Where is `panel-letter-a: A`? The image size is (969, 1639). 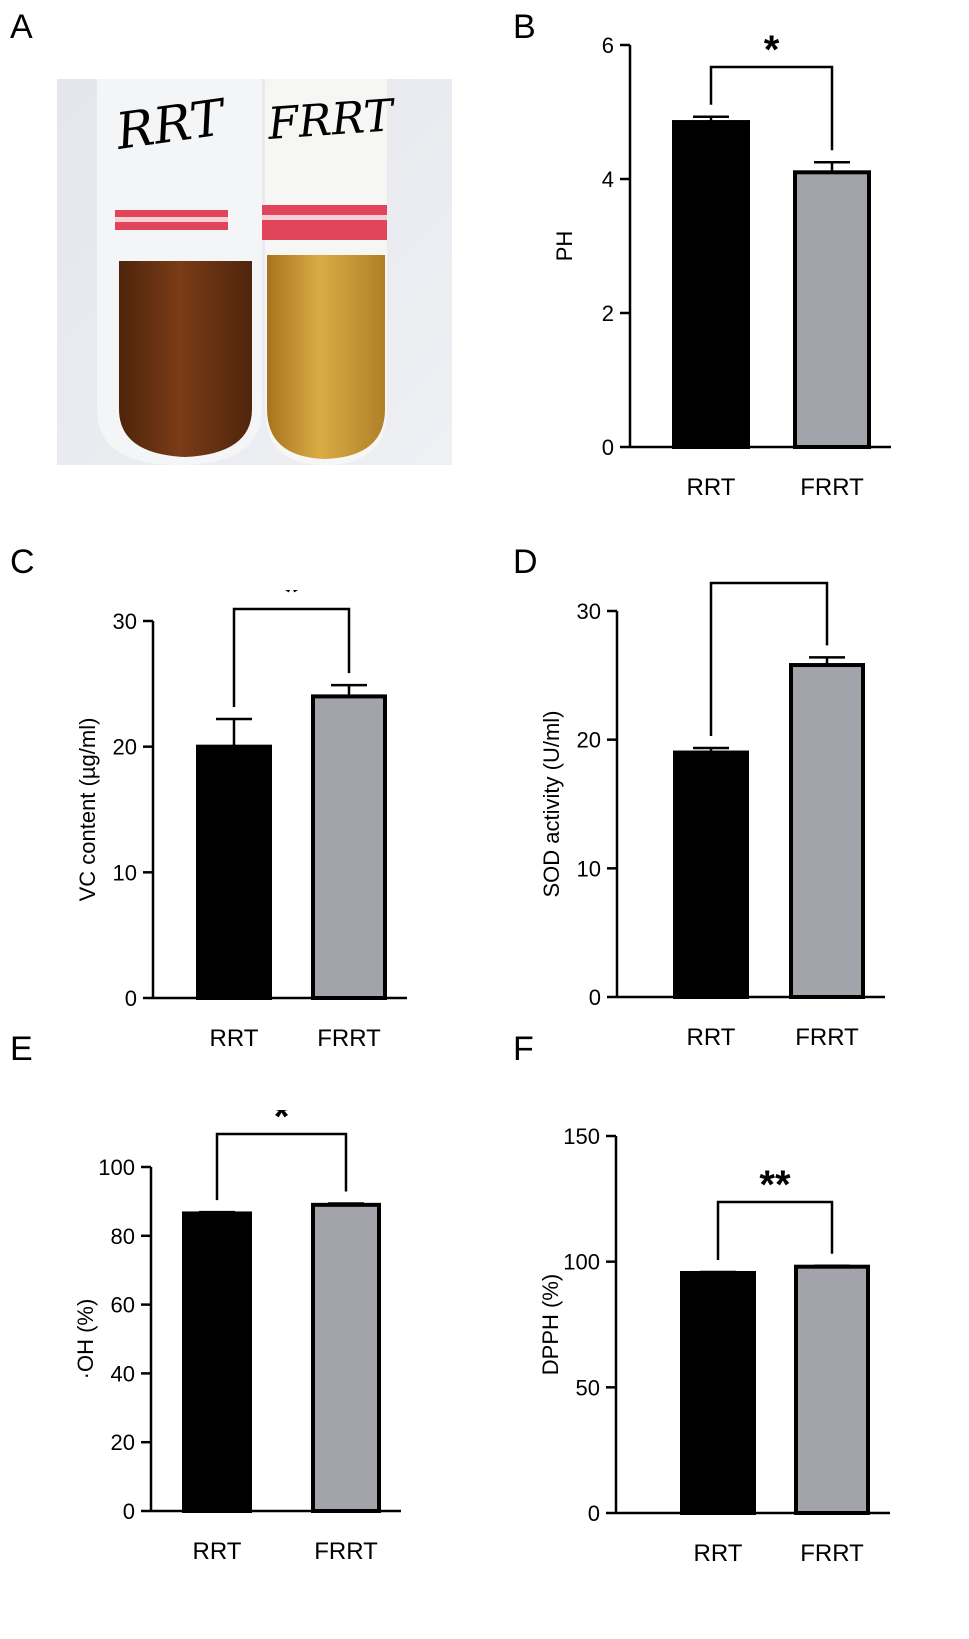
panel-letter-a: A is located at coordinates (21, 27).